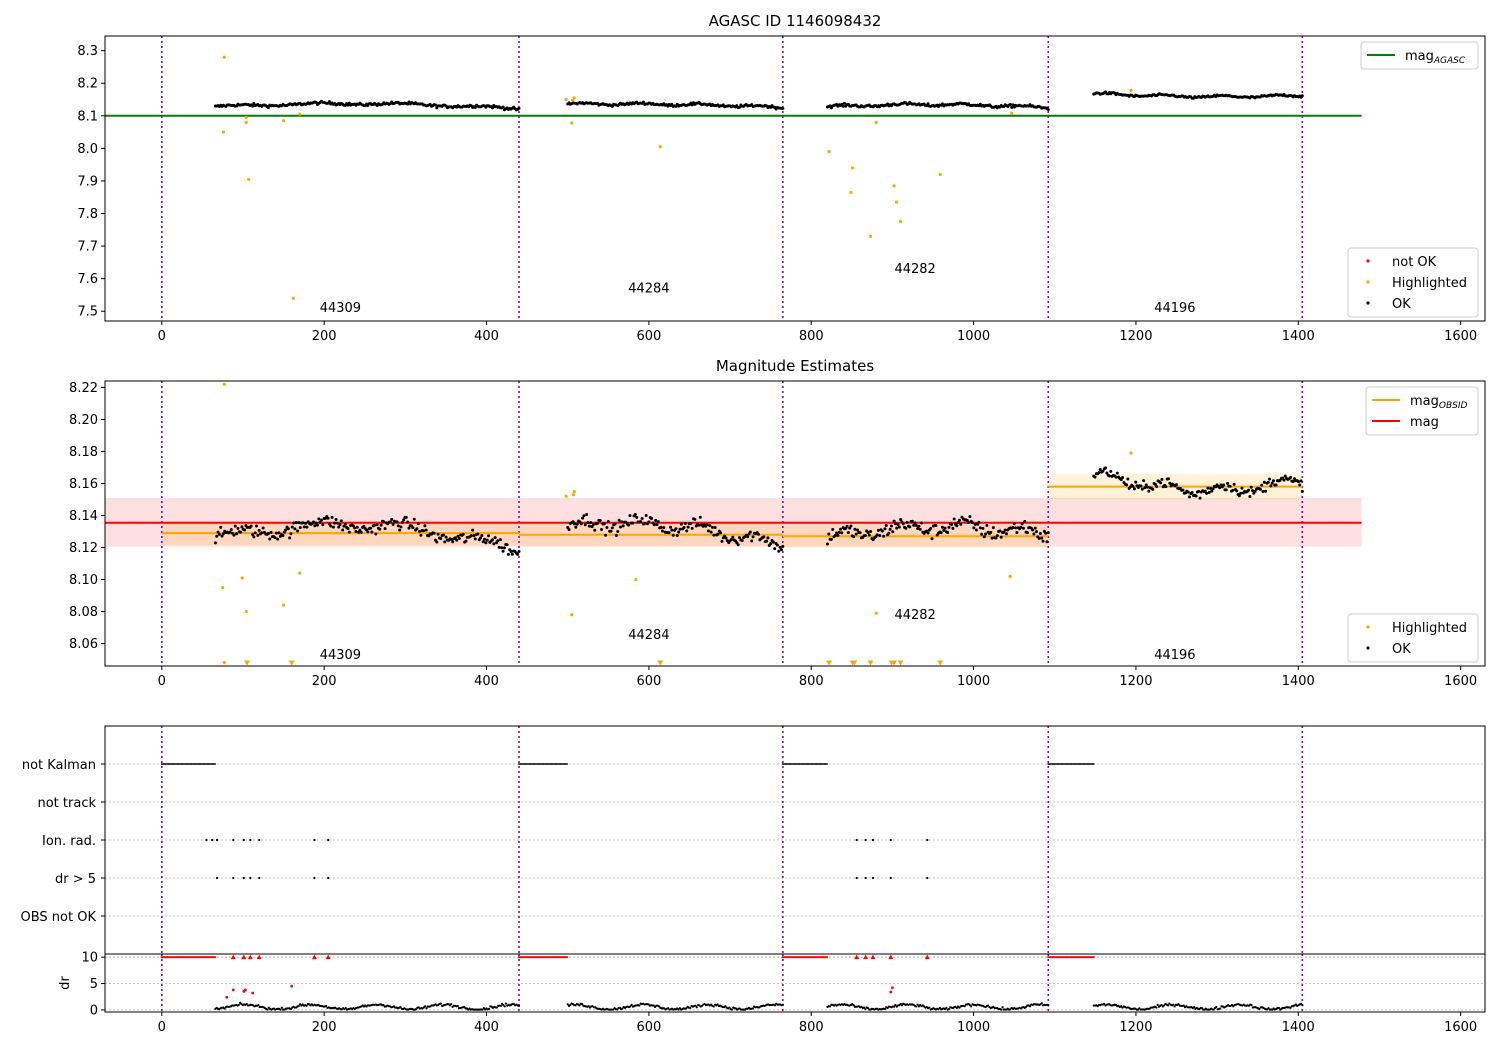 Image resolution: width=1500 pixels, height=1050 pixels. Describe the element at coordinates (162, 336) in the screenshot. I see `agasc-x-tick-label-0: 0` at that location.